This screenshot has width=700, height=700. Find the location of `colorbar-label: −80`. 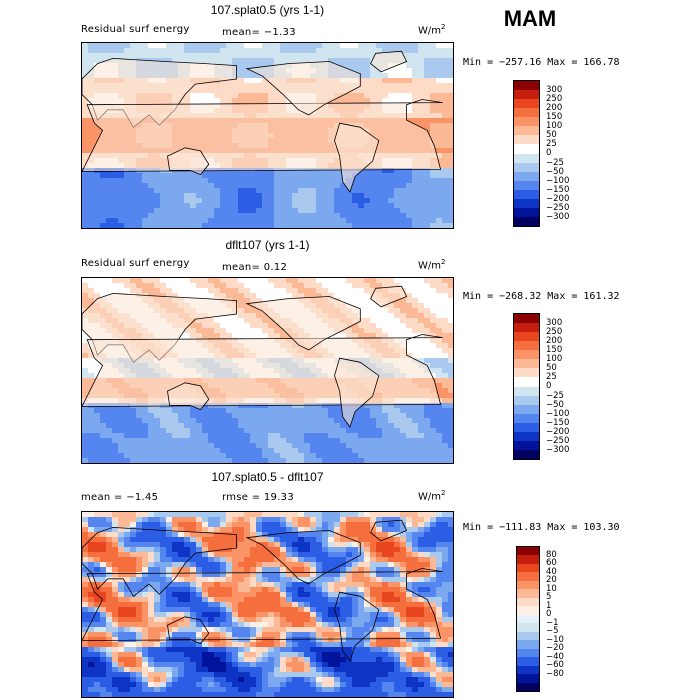

colorbar-label: −80 is located at coordinates (555, 673).